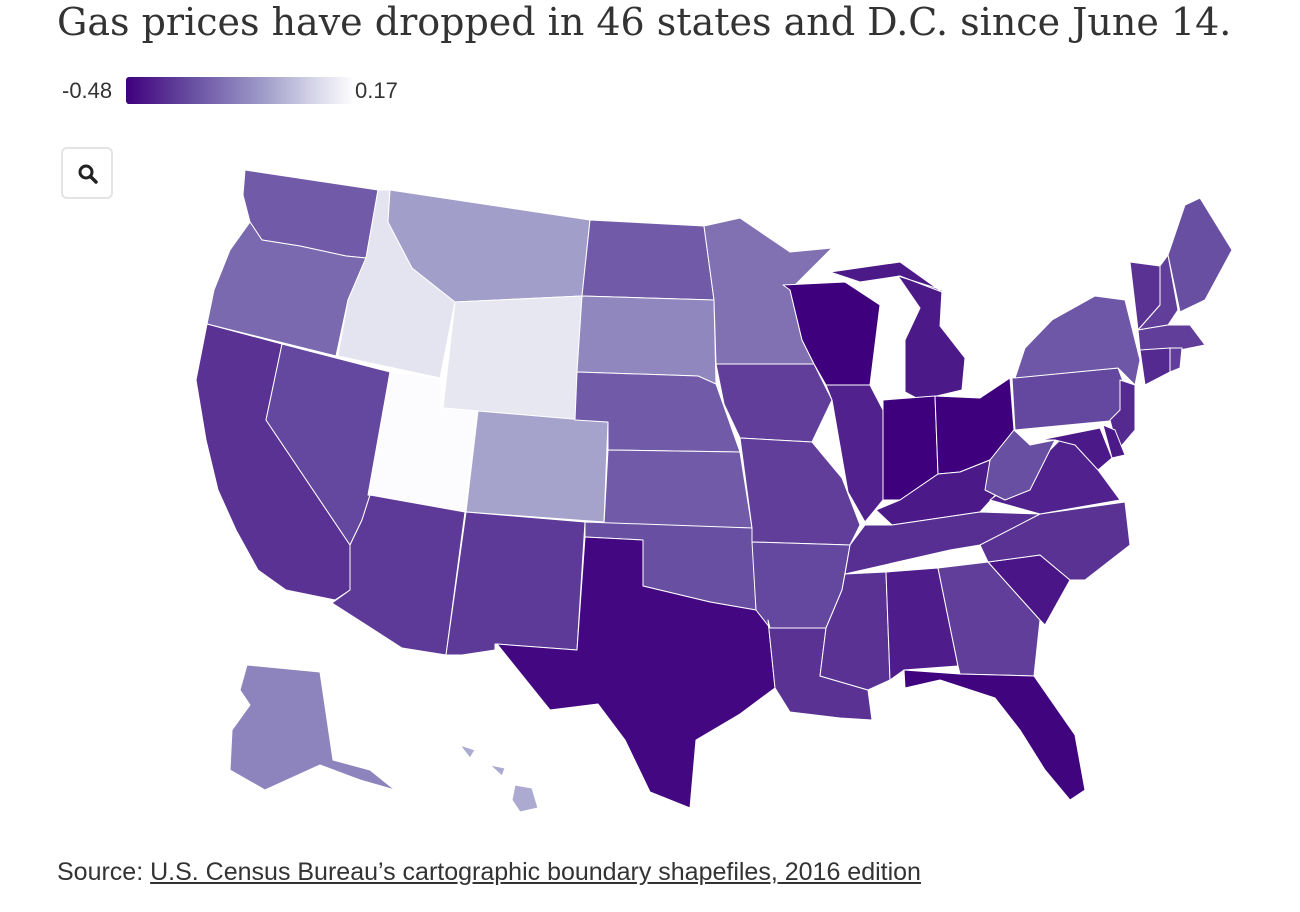 The image size is (1300, 912). What do you see at coordinates (1171, 337) in the screenshot?
I see `state-ma` at bounding box center [1171, 337].